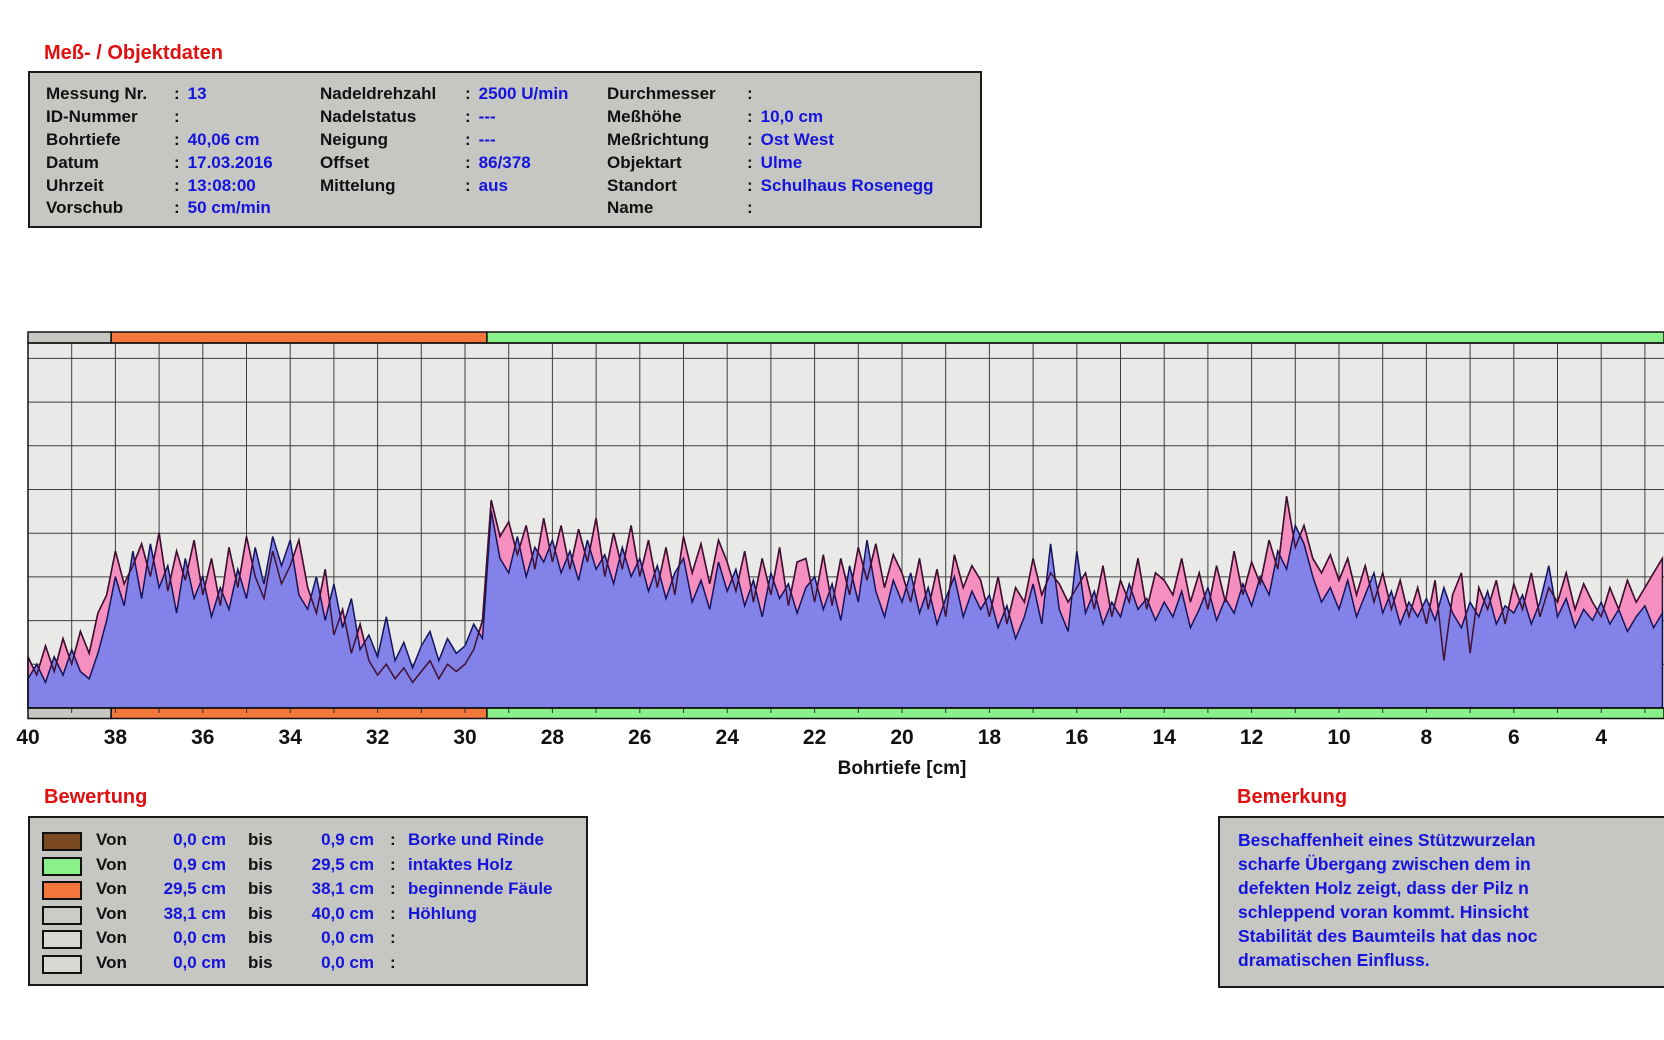 The width and height of the screenshot is (1664, 1040). I want to click on meta-row: ID-Nummer:, so click(159, 117).